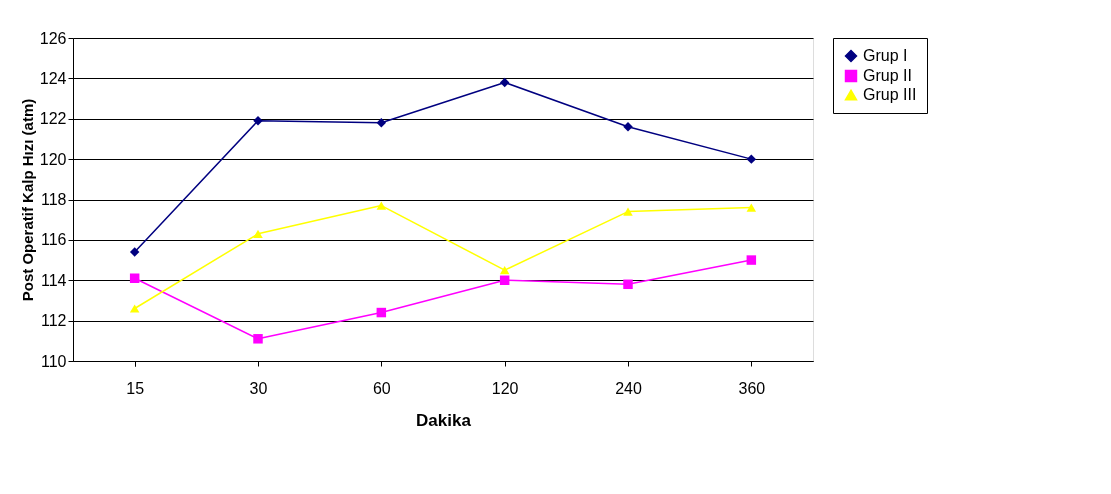  Describe the element at coordinates (628, 388) in the screenshot. I see `x-tick-label: 240` at that location.